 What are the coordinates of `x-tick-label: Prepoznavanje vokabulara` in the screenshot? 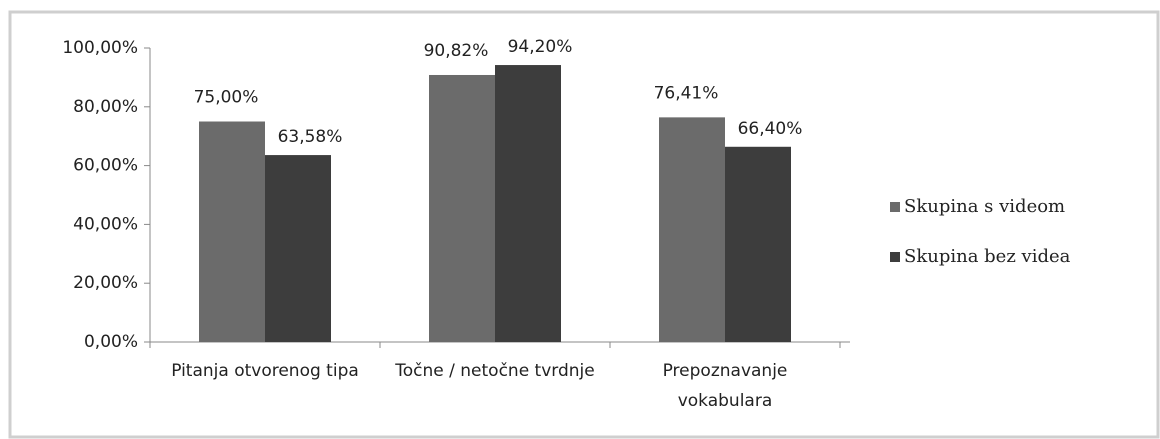 It's located at (725, 386).